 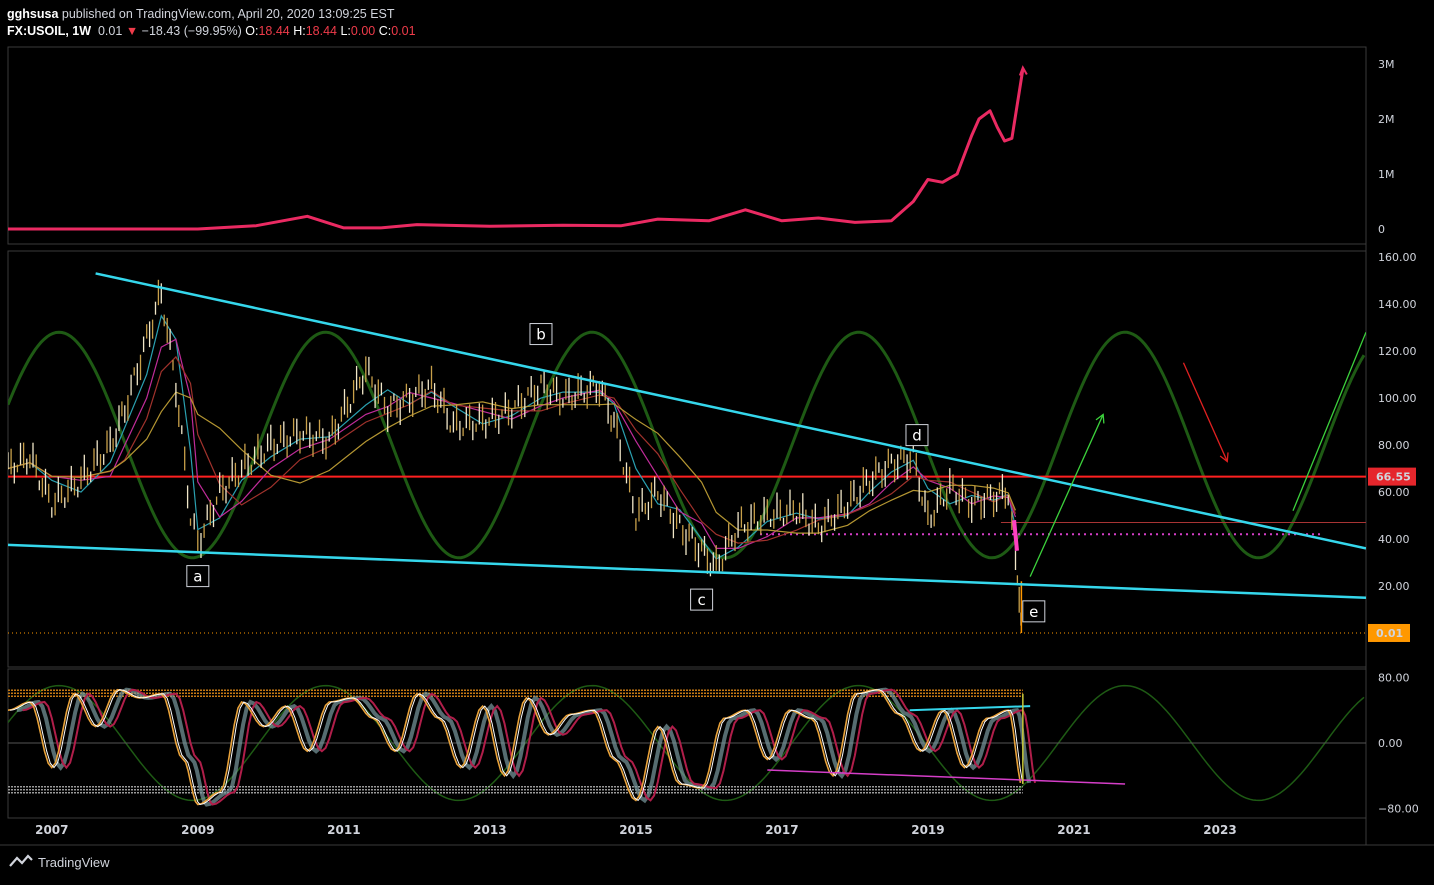 What do you see at coordinates (1397, 257) in the screenshot?
I see `price-y-tick: 160.00` at bounding box center [1397, 257].